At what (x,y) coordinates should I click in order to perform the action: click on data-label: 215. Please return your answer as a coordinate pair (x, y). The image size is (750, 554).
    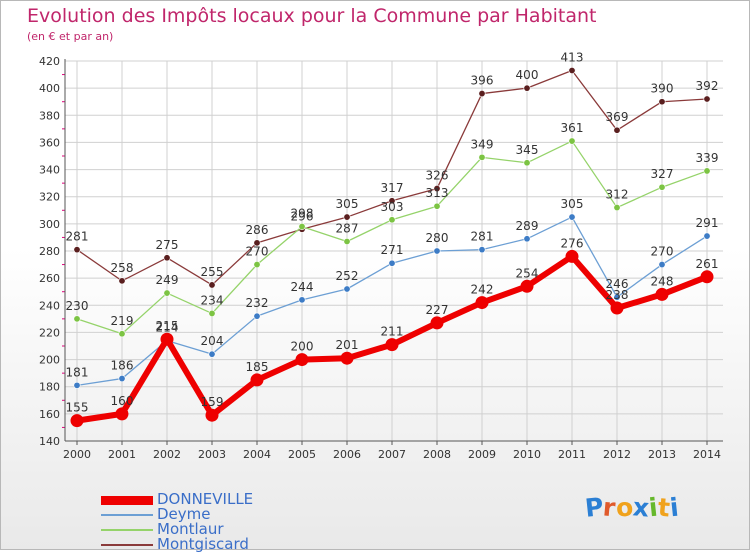
    Looking at the image, I should click on (167, 326).